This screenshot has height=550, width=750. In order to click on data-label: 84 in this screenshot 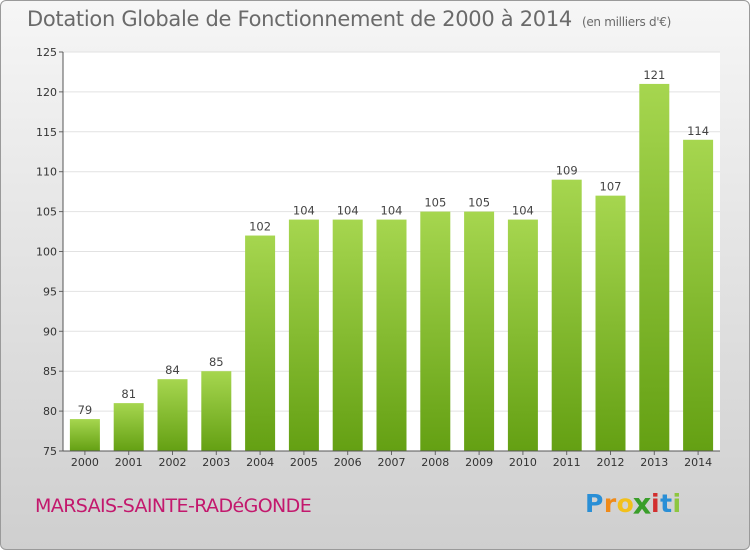, I will do `click(172, 370)`.